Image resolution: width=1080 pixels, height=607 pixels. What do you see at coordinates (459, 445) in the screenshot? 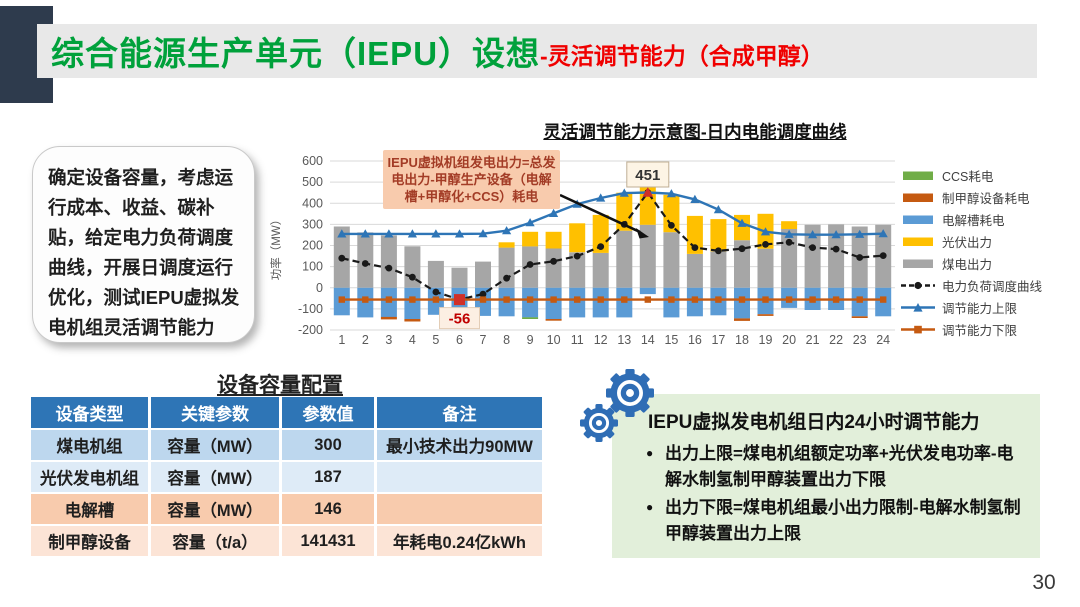
I see `table-cell: 最小技术出力90MW` at bounding box center [459, 445].